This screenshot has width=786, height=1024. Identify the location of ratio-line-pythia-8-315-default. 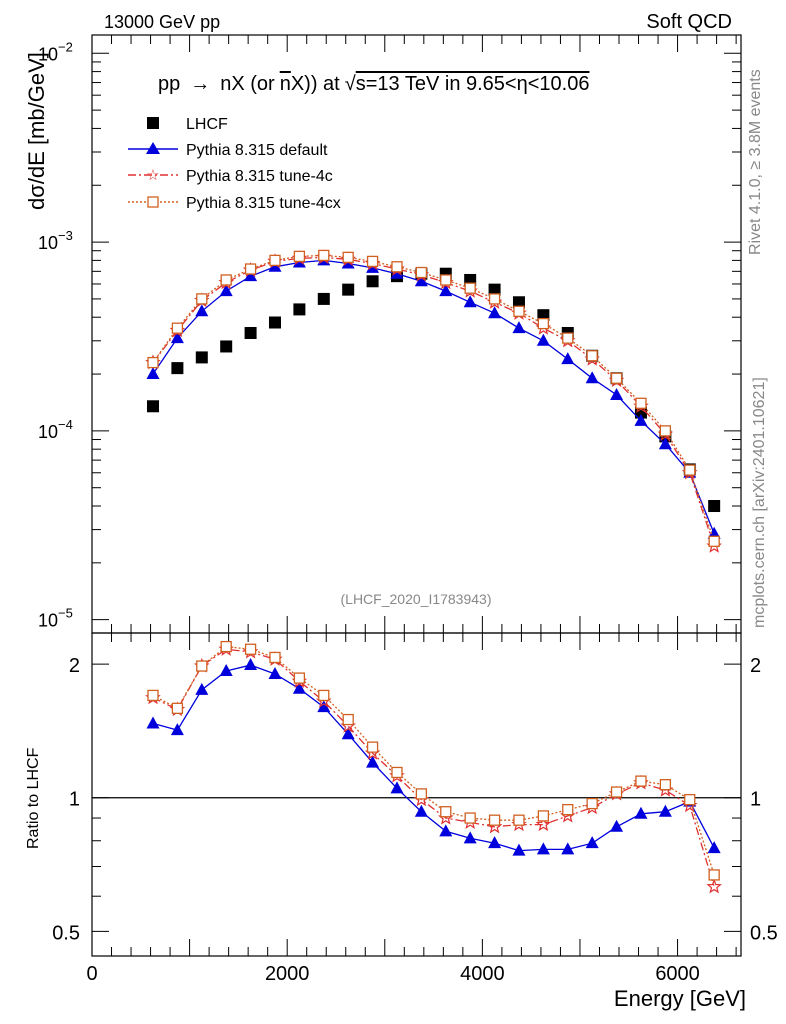
(433, 758).